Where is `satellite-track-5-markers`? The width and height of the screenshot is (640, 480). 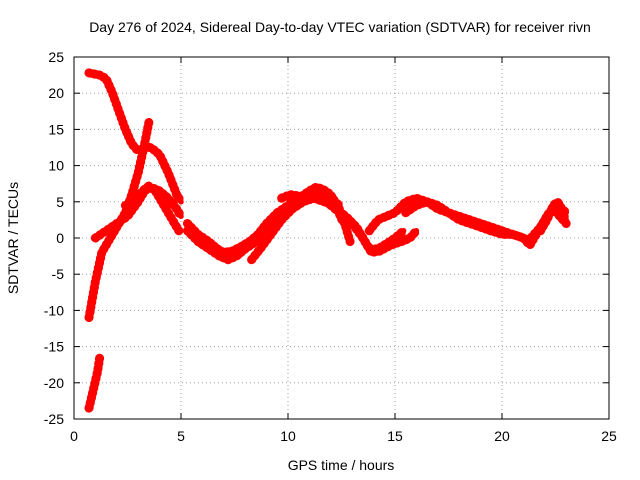
satellite-track-5-markers is located at coordinates (152, 208).